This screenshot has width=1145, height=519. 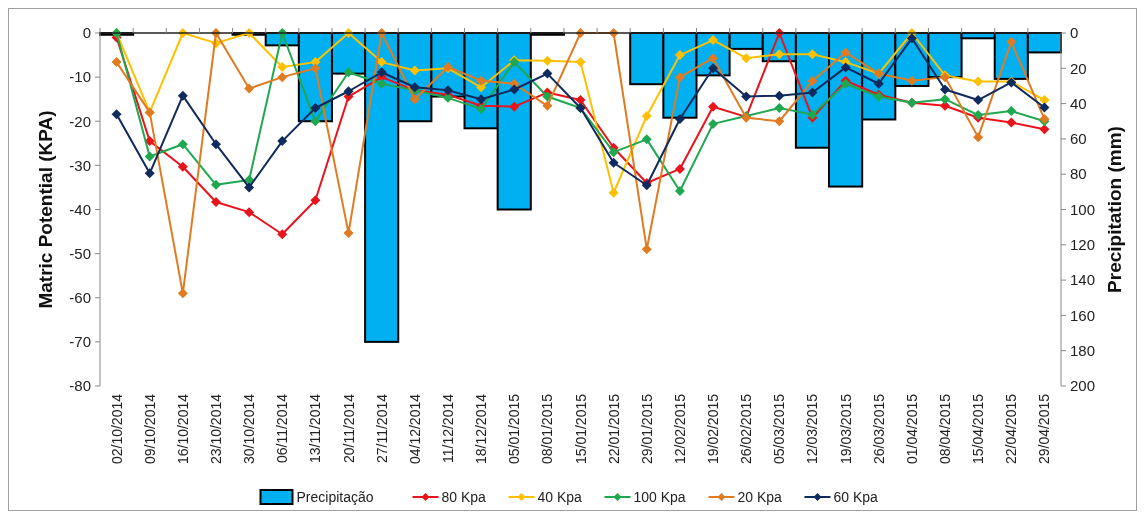 I want to click on legend-label: 100 Kpa, so click(x=659, y=496).